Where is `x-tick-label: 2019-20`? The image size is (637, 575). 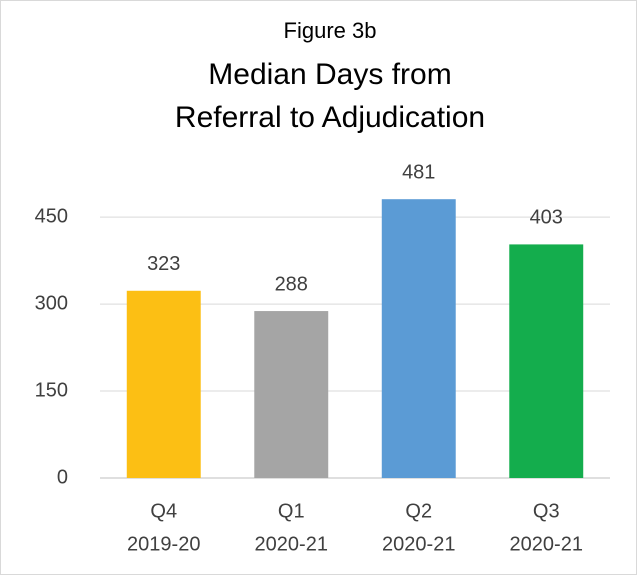
x-tick-label: 2019-20 is located at coordinates (163, 544).